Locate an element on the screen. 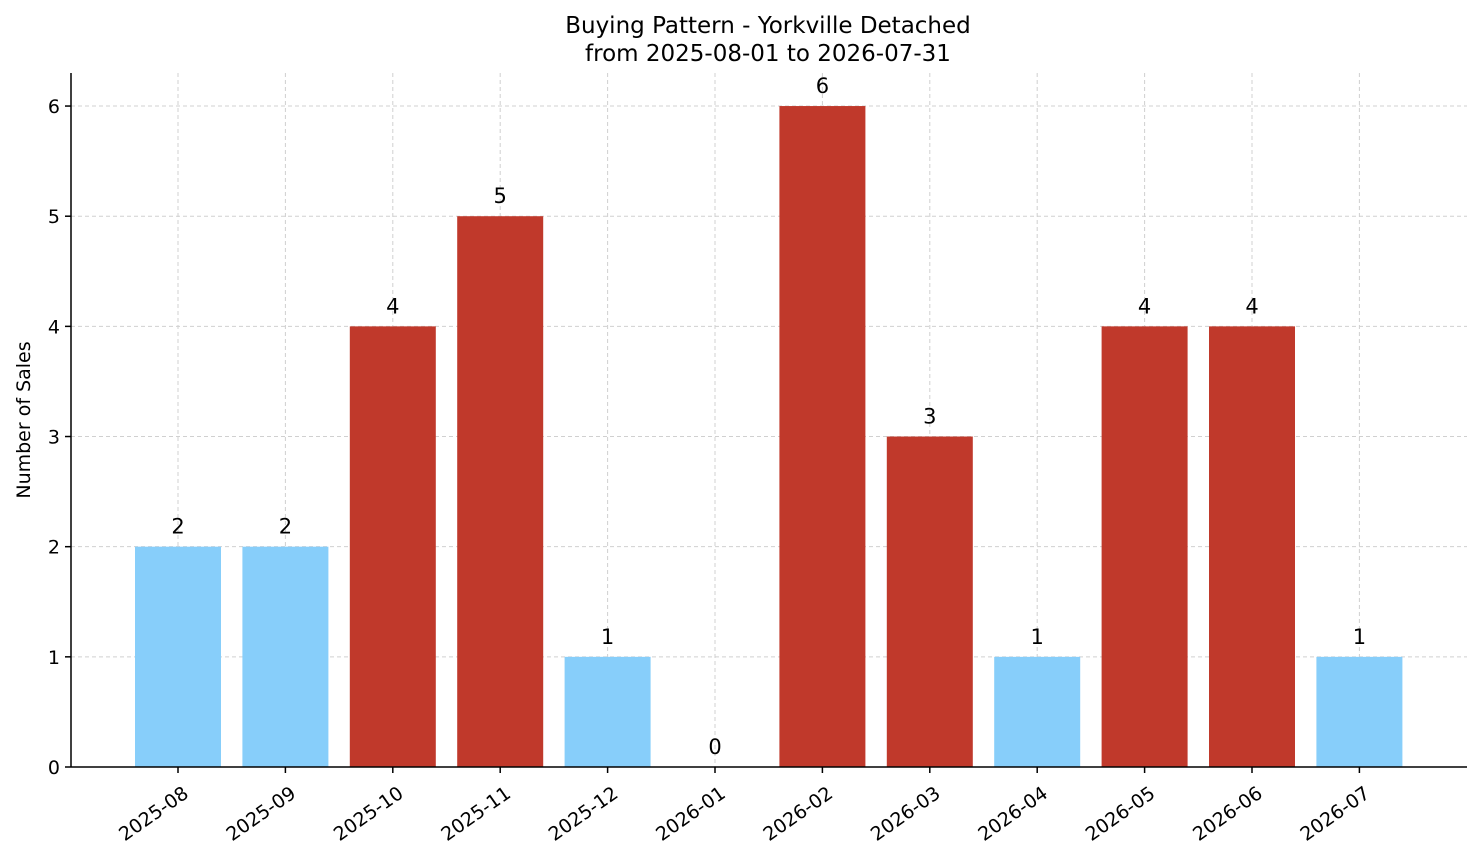 The image size is (1481, 863). bar-value-label: 0 is located at coordinates (714, 747).